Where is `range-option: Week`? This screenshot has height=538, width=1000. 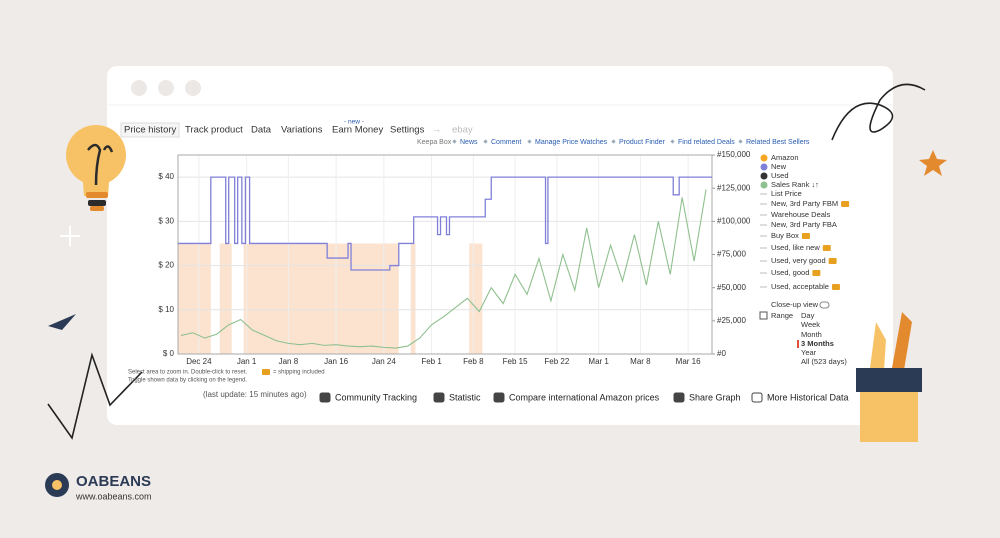
range-option: Week is located at coordinates (810, 324).